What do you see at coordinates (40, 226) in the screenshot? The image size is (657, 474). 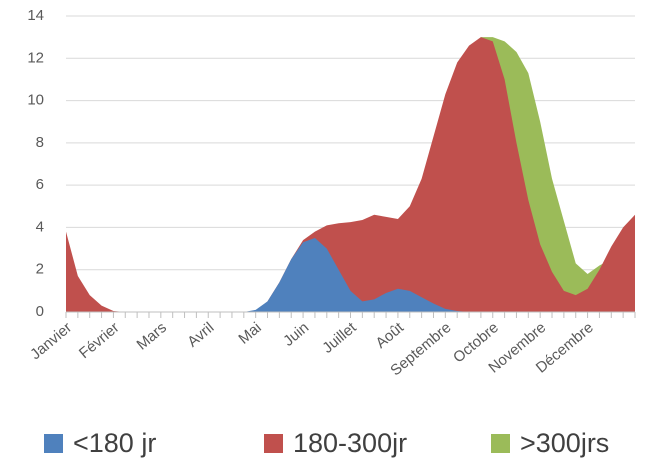 I see `y-tick-label: 4` at bounding box center [40, 226].